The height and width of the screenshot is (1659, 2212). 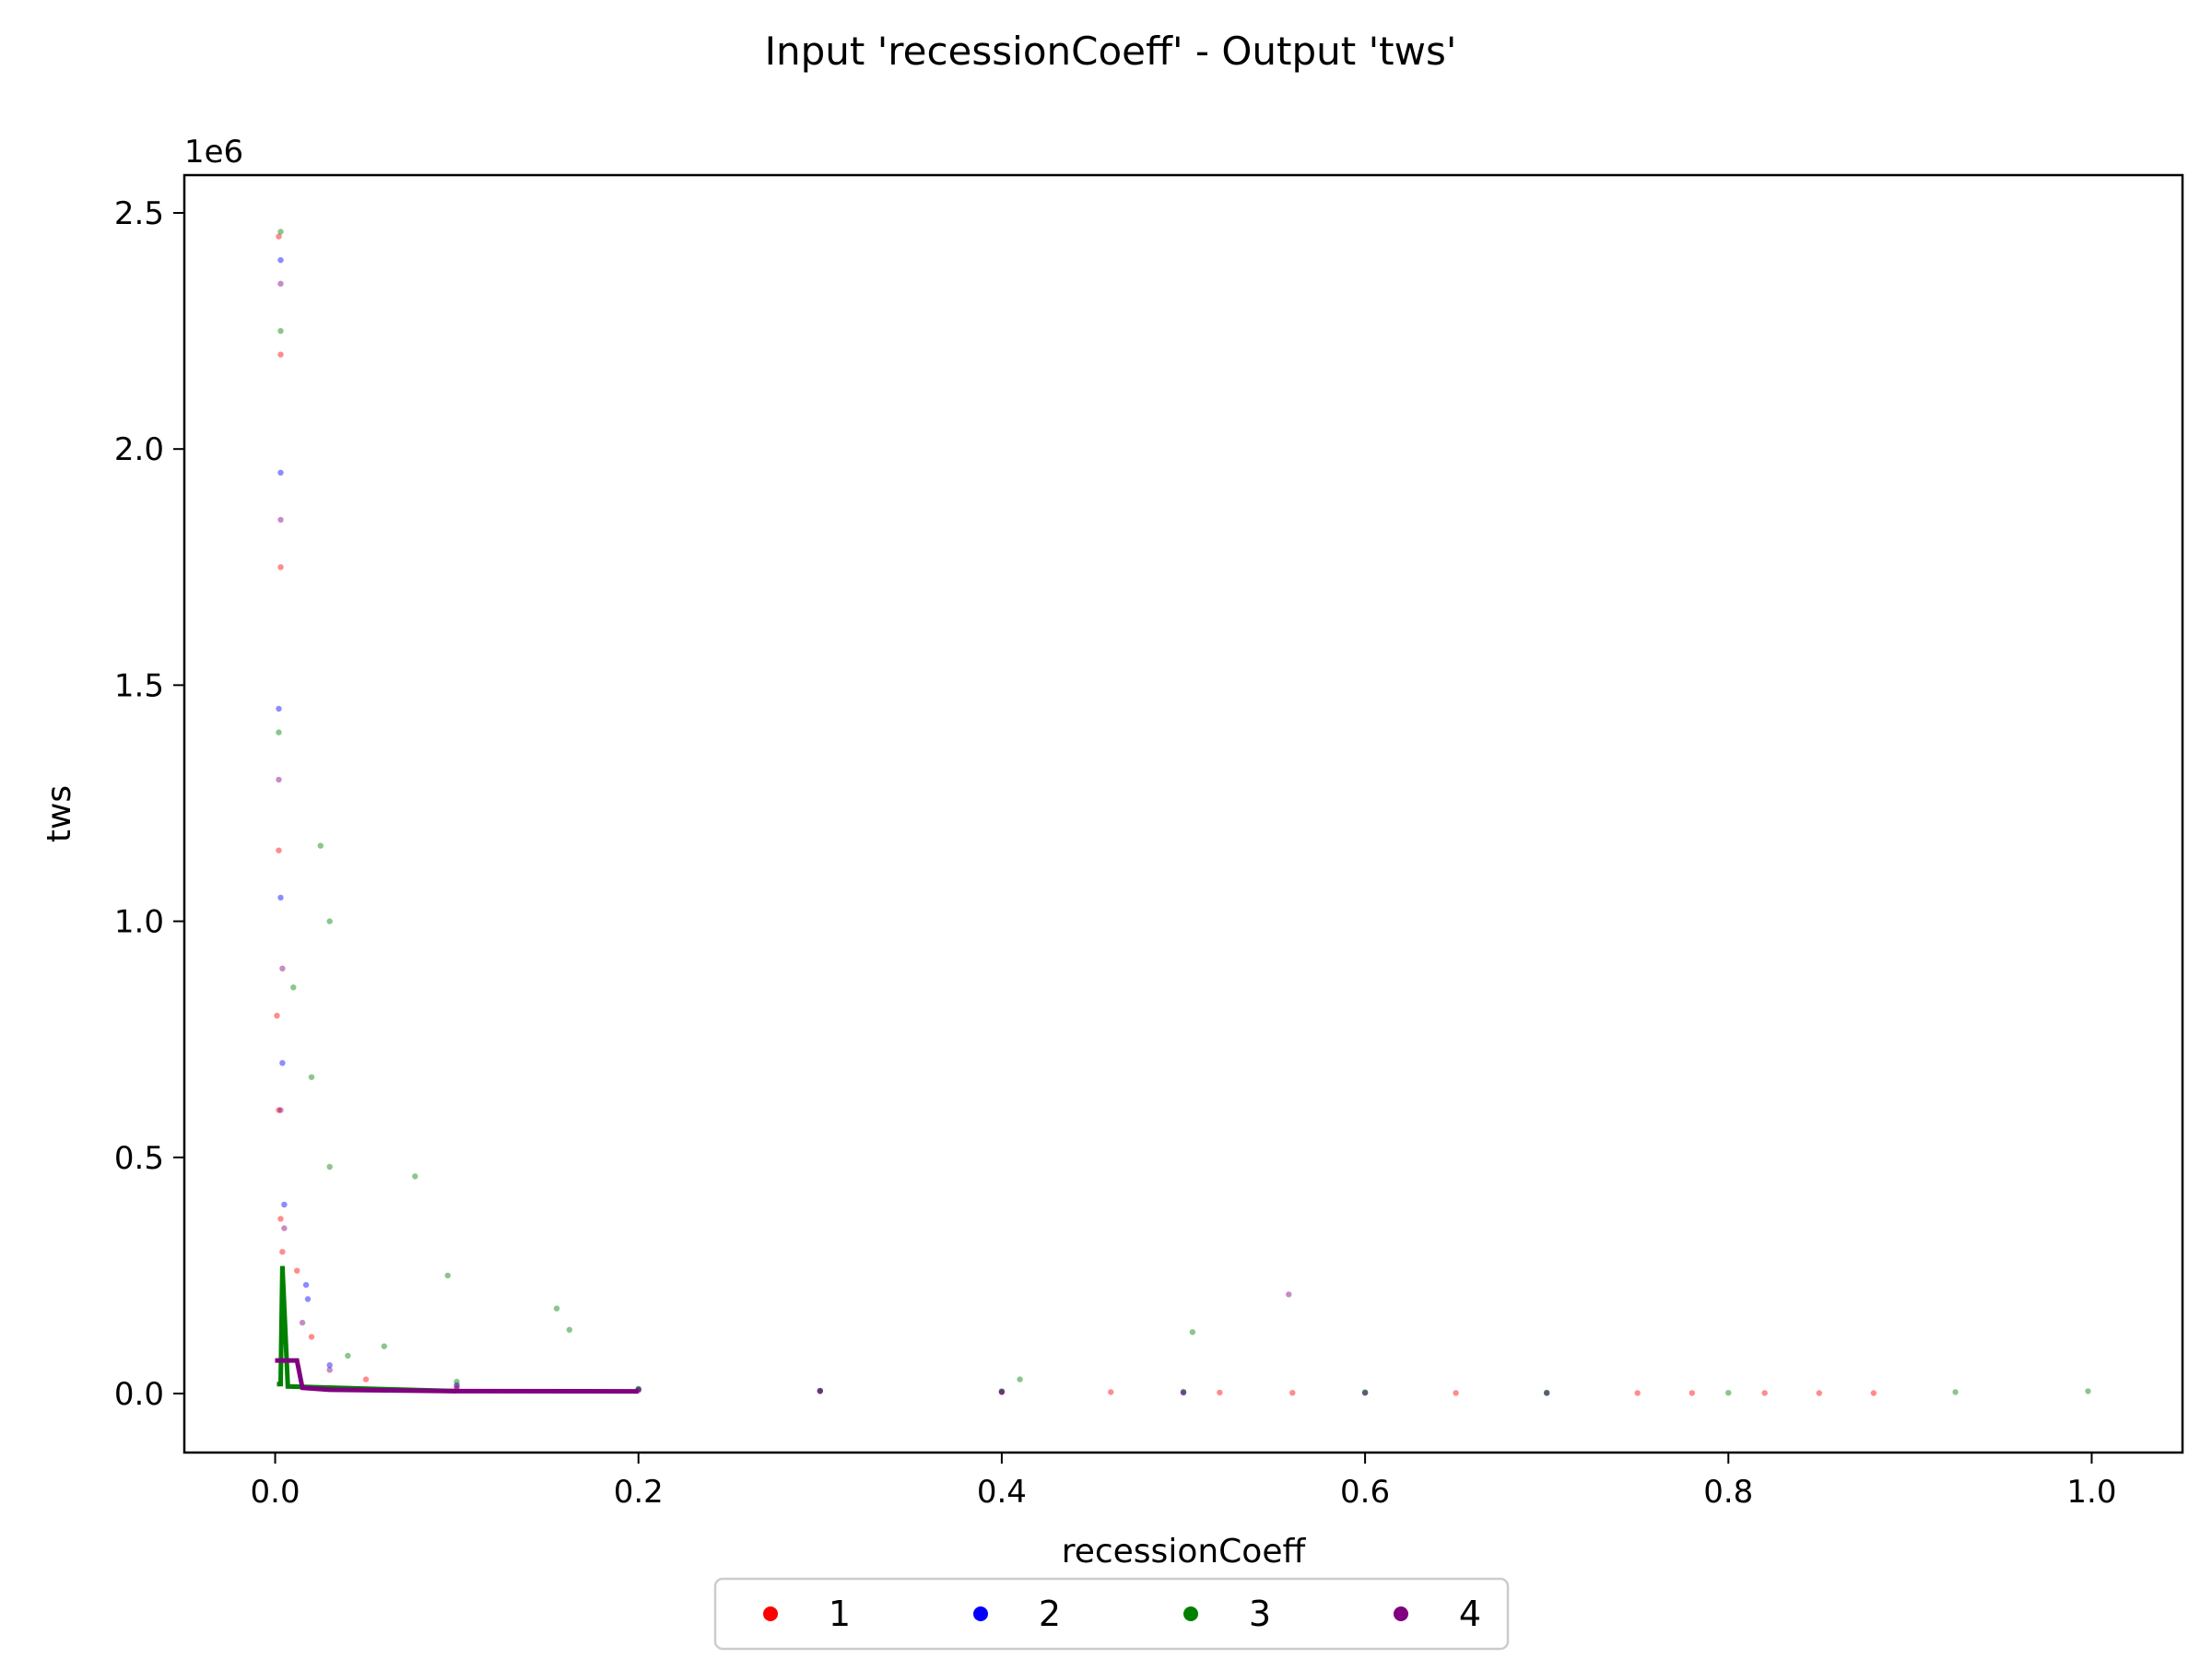 What do you see at coordinates (1184, 1552) in the screenshot?
I see `x-axis-label: recessionCoeff` at bounding box center [1184, 1552].